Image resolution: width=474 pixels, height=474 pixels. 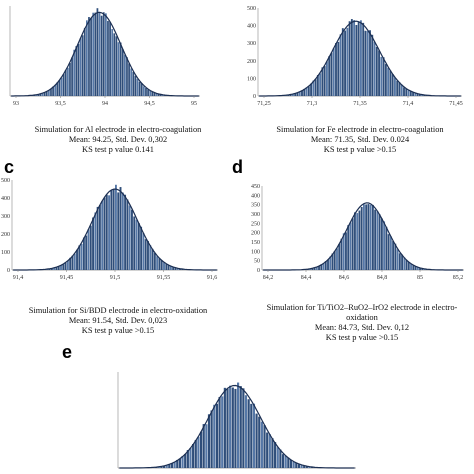 I want to click on x-tick-label: 84,4, so click(x=306, y=278).